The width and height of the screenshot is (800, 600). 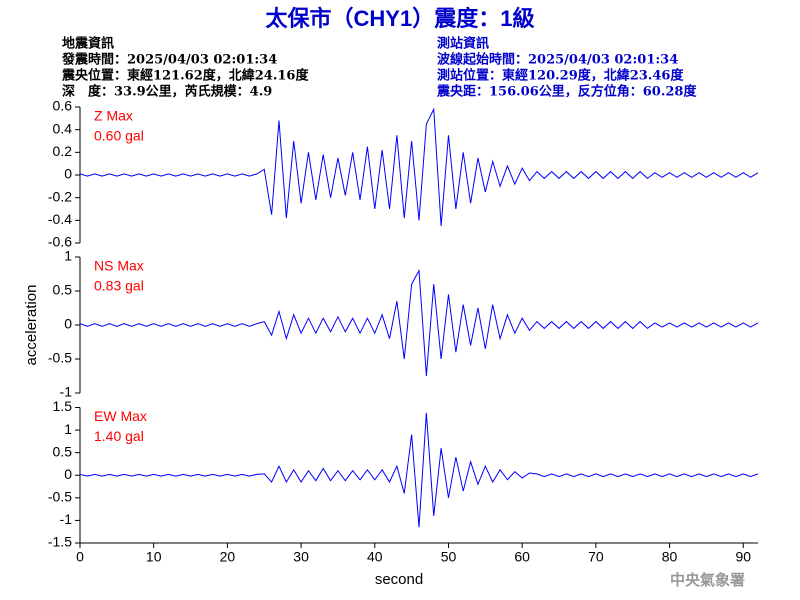 I want to click on annotation: NS Max, so click(x=119, y=266).